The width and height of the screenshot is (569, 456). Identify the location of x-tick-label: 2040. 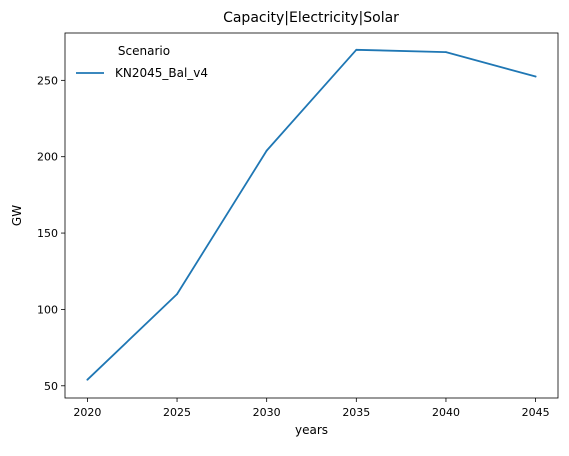
(446, 412).